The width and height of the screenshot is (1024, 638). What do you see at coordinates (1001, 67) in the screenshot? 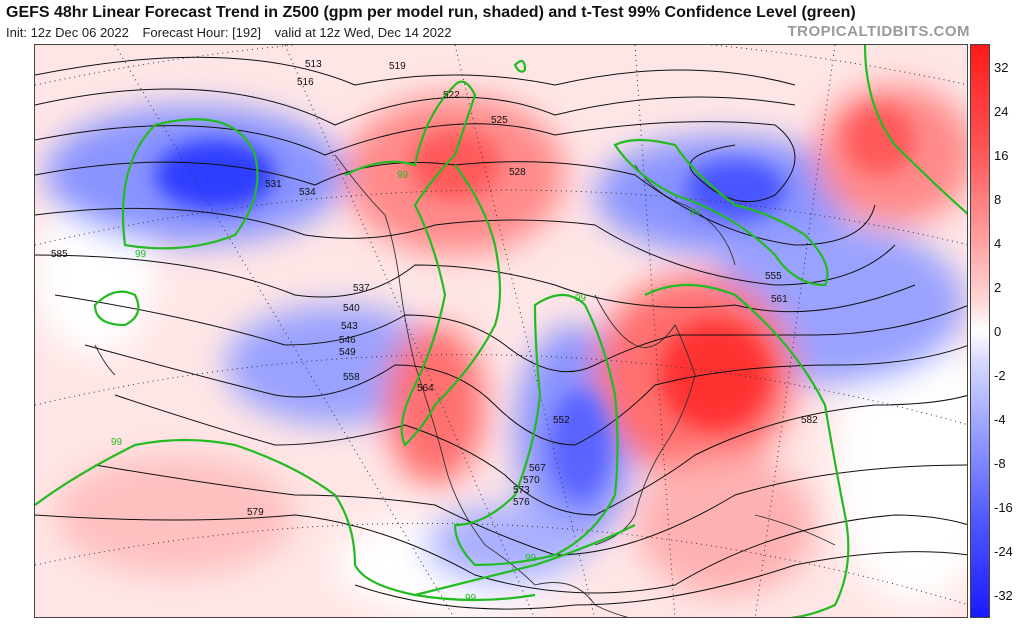
I see `colorbar-tick: 32` at bounding box center [1001, 67].